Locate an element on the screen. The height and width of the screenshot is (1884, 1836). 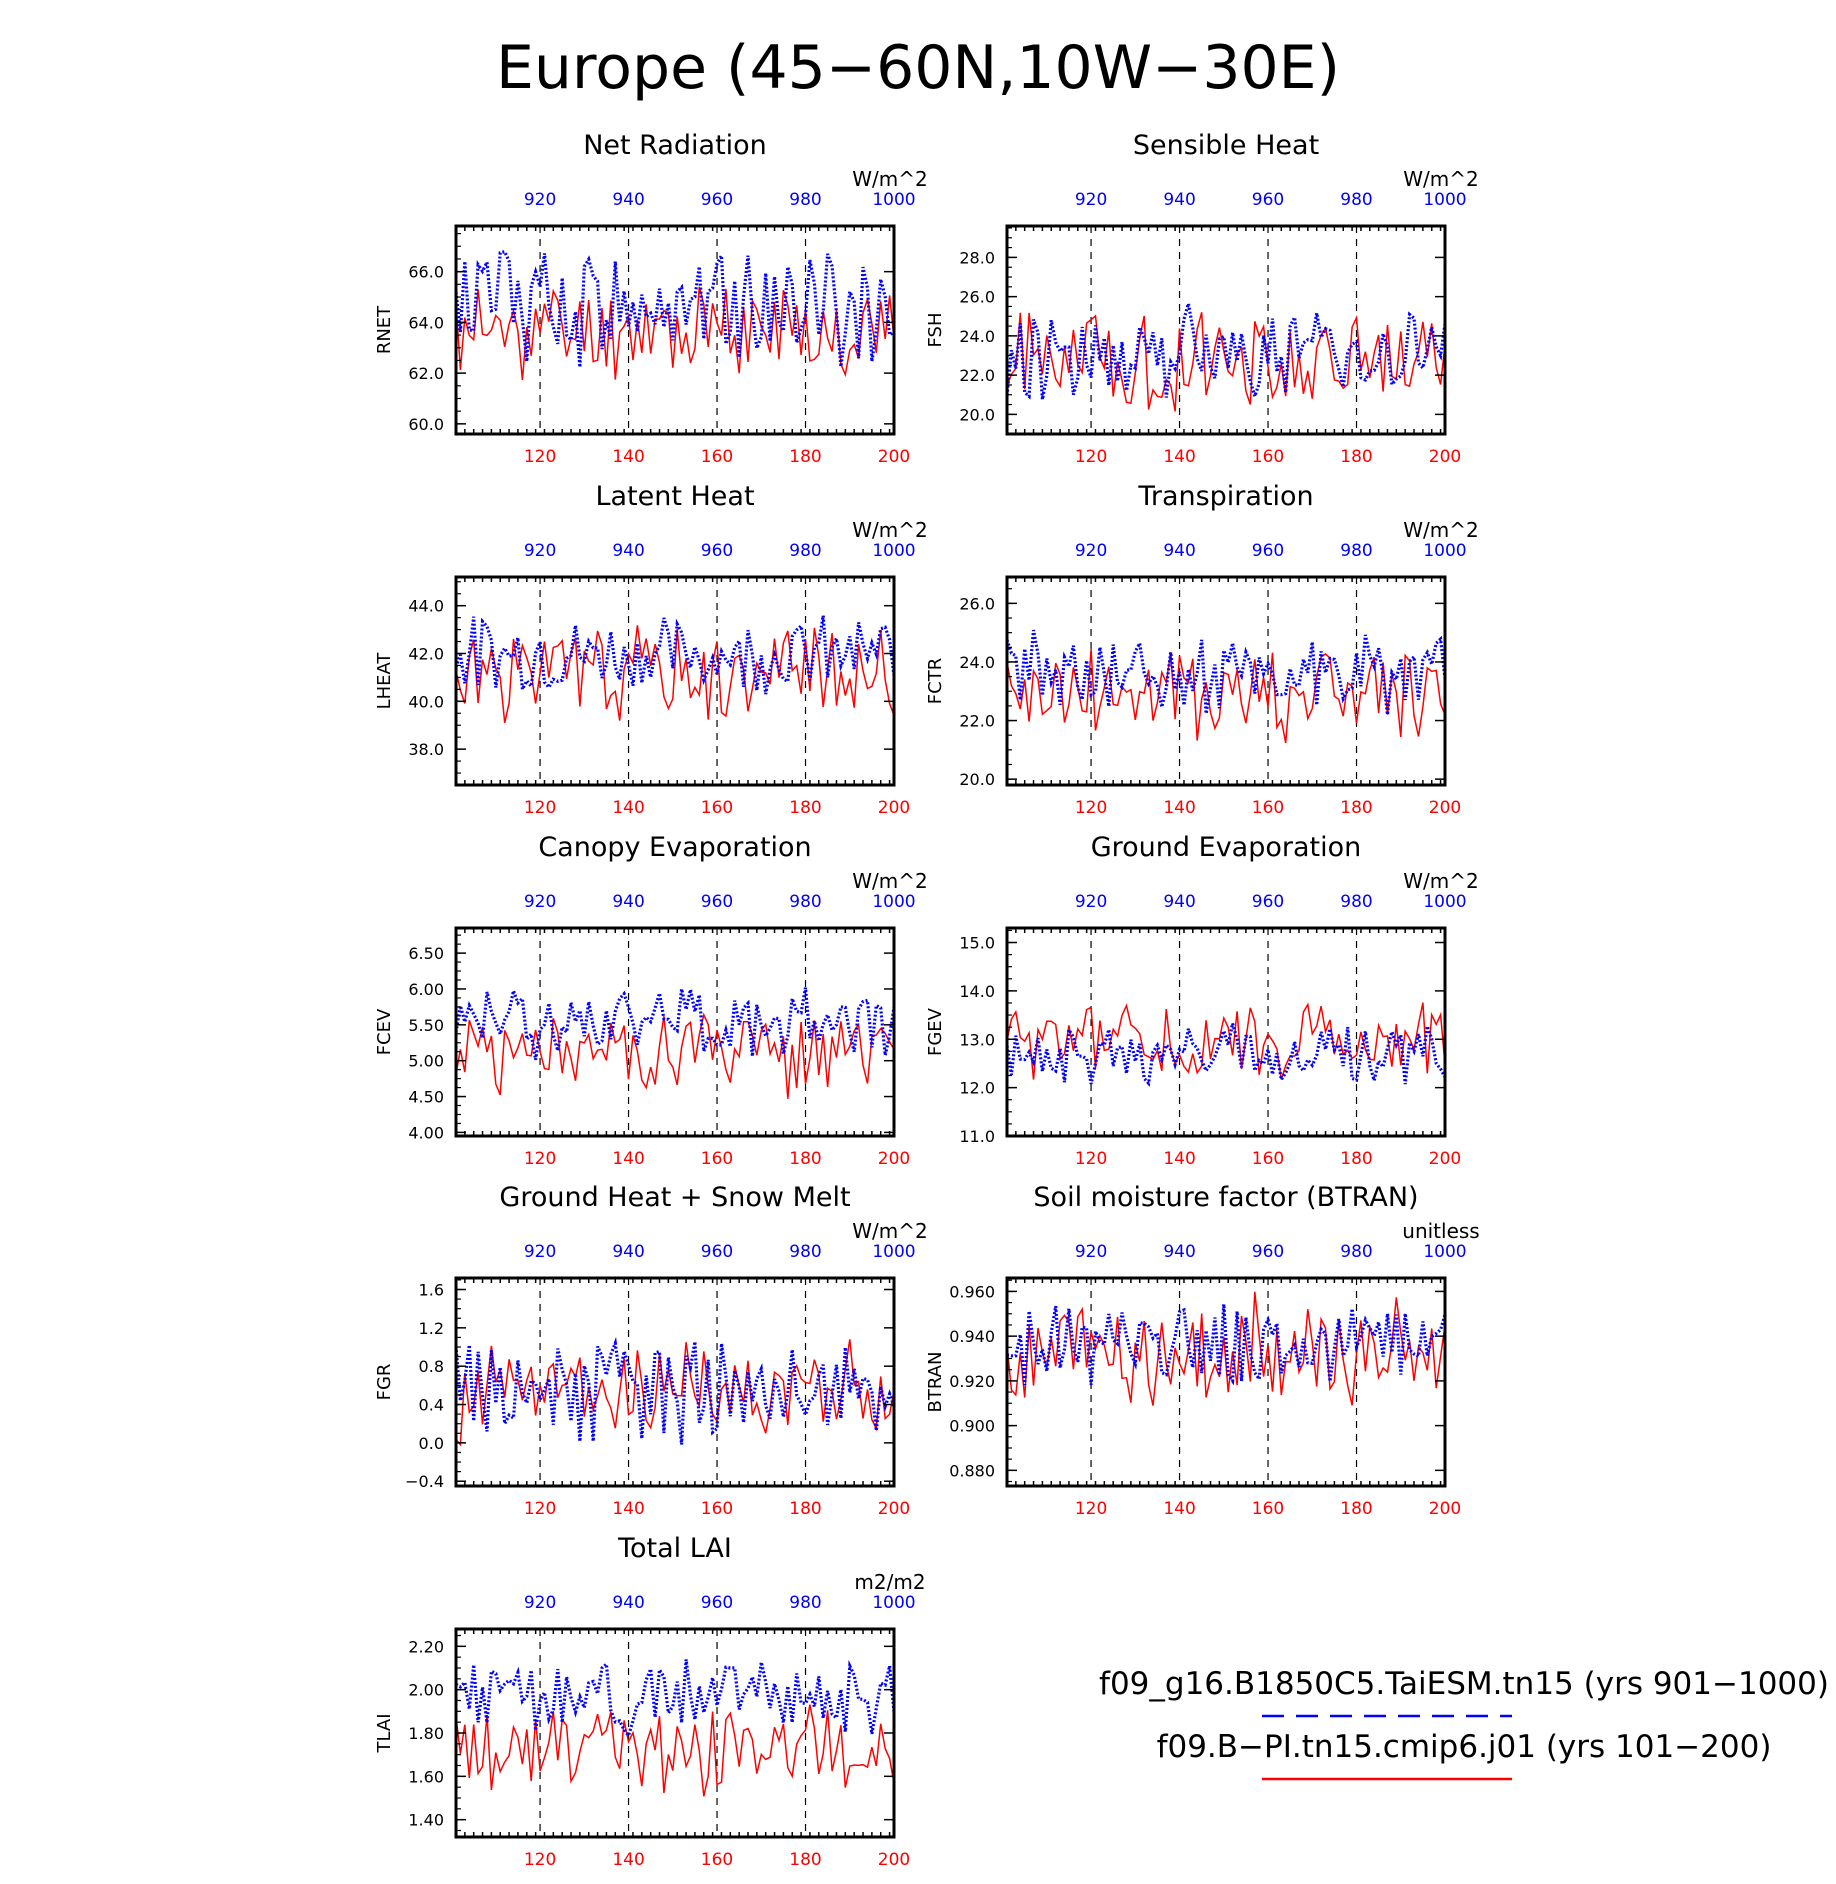
y-axis-label: FGEV is located at coordinates (935, 1031).